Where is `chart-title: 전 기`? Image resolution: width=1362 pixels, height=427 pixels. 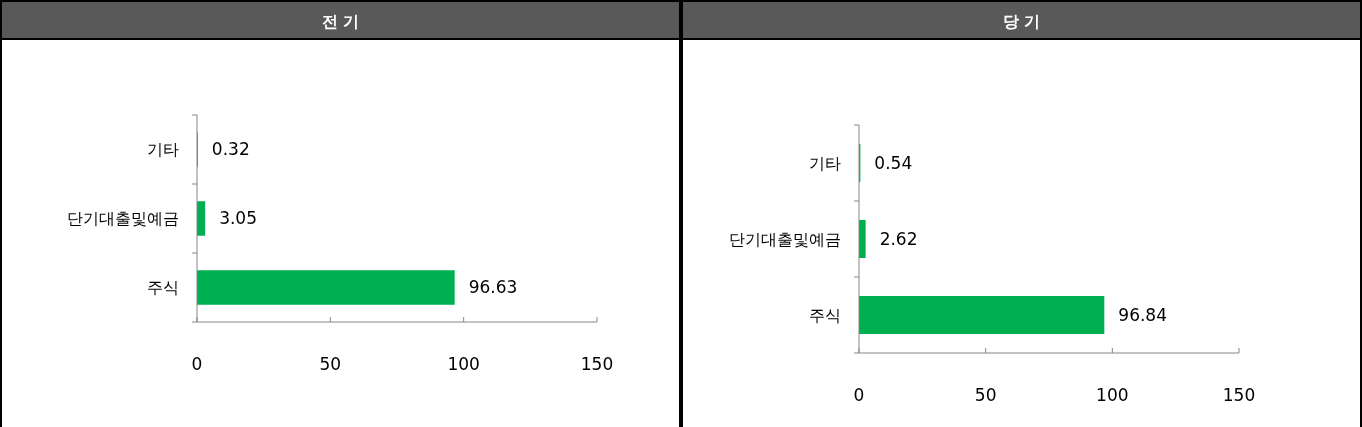 chart-title: 전 기 is located at coordinates (340, 21).